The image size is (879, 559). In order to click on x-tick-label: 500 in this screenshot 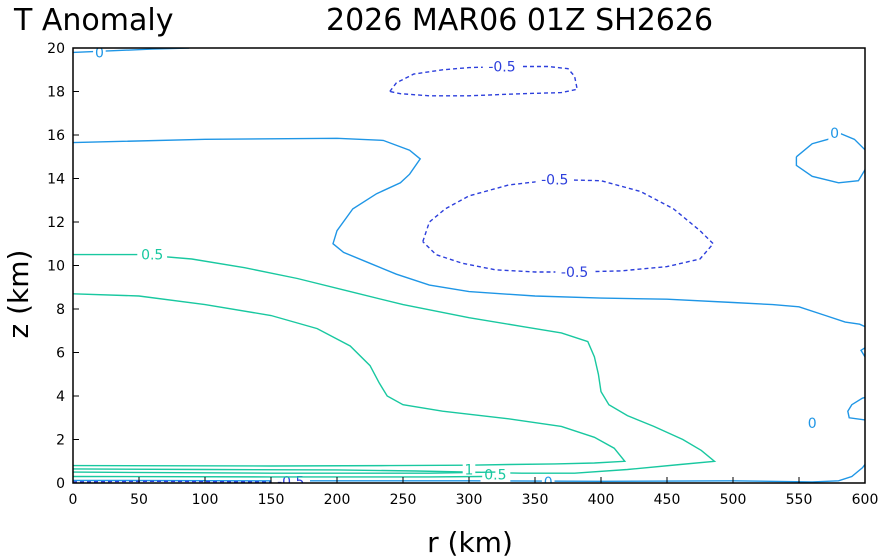, I will do `click(733, 500)`.